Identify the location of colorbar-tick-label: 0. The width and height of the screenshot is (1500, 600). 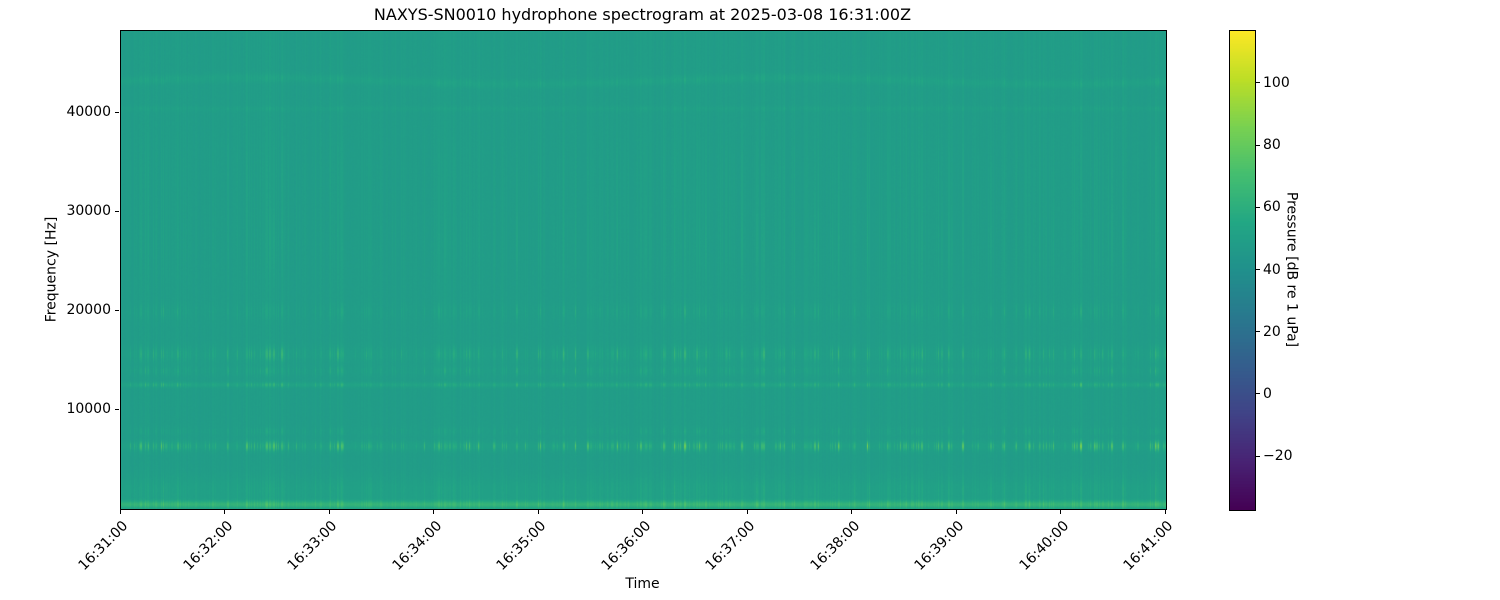
(1267, 393).